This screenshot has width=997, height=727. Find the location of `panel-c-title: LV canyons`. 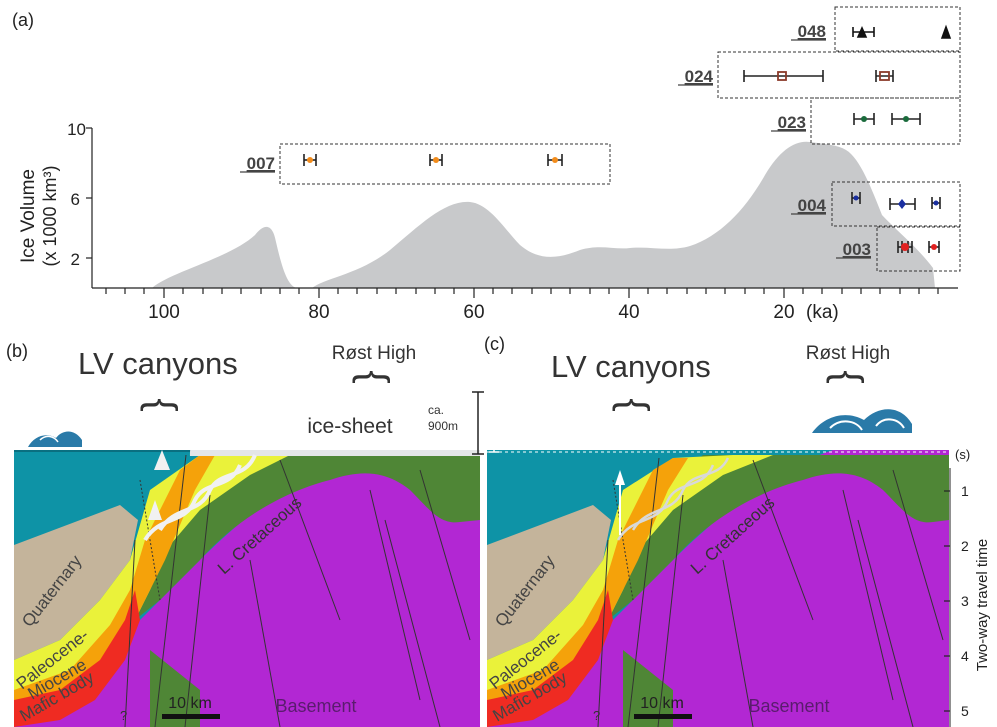

panel-c-title: LV canyons is located at coordinates (631, 366).